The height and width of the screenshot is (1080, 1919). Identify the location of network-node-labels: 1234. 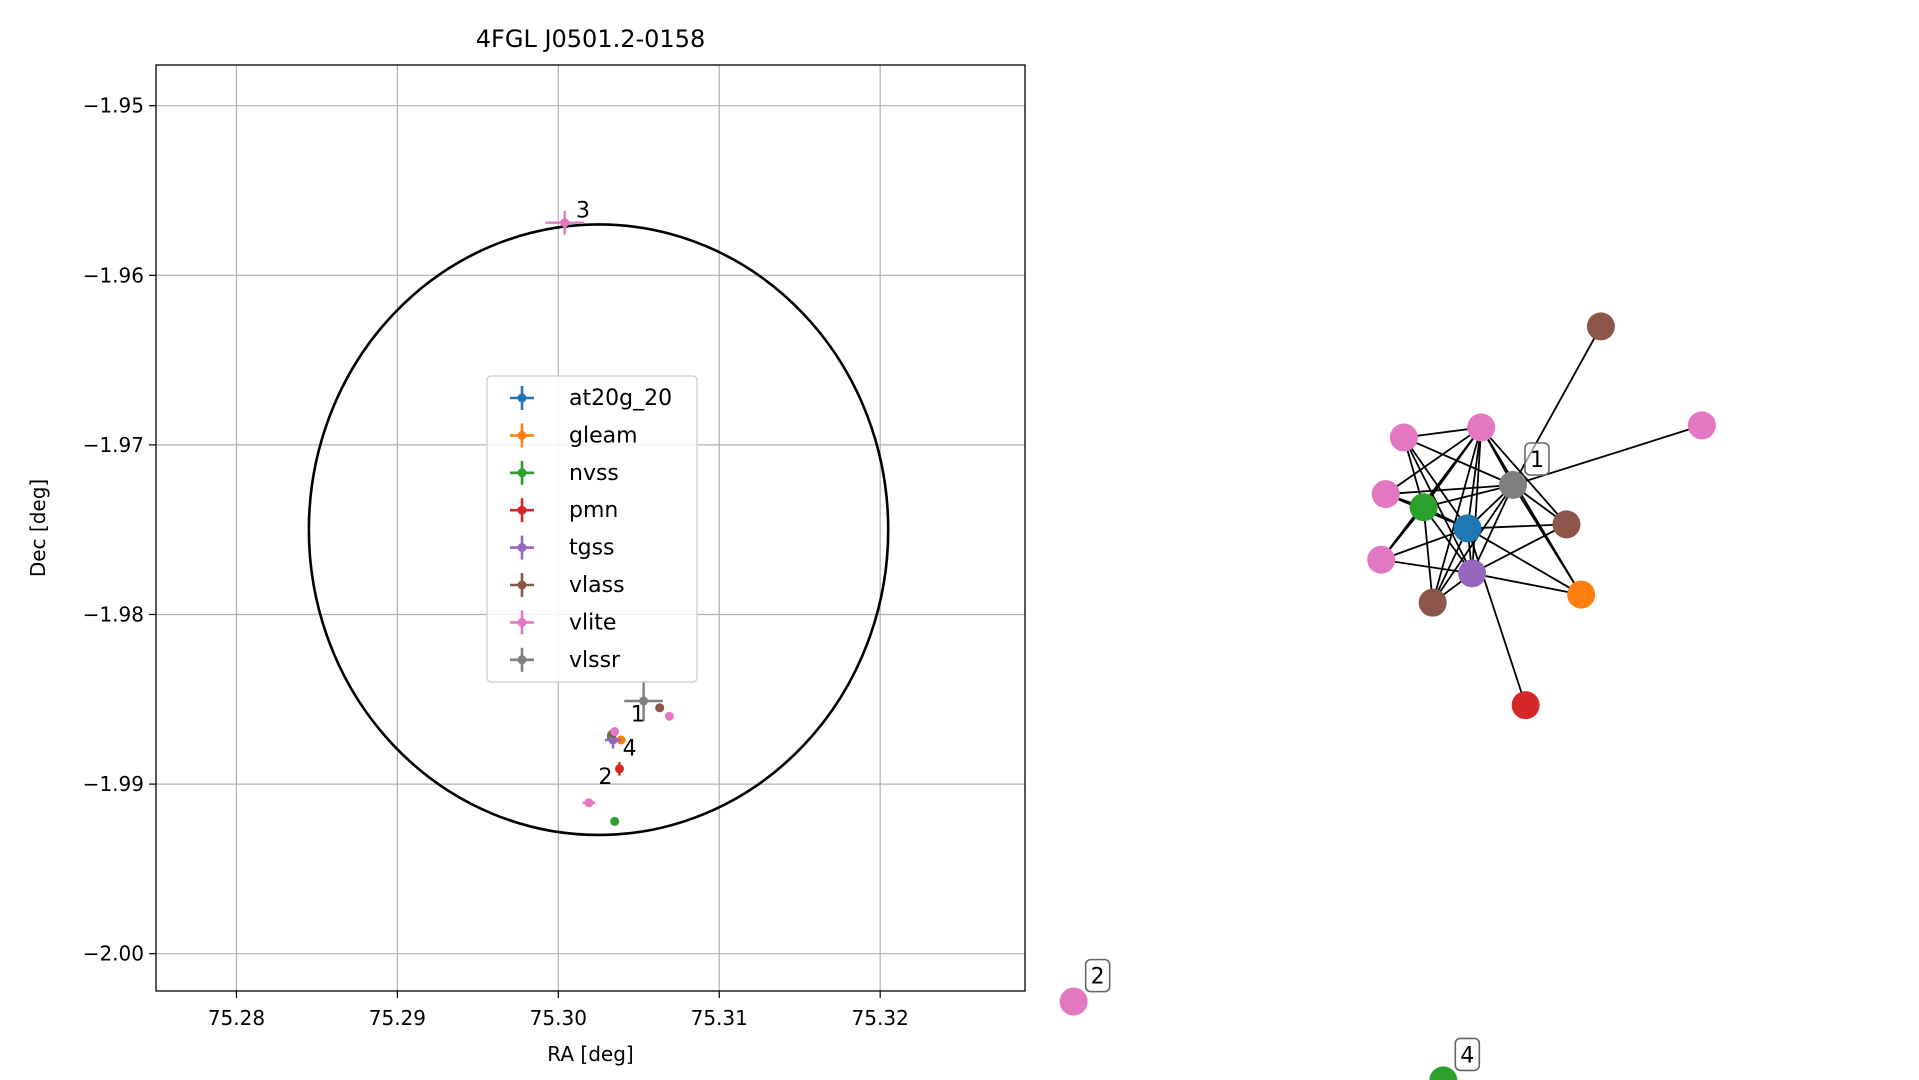
(1317, 757).